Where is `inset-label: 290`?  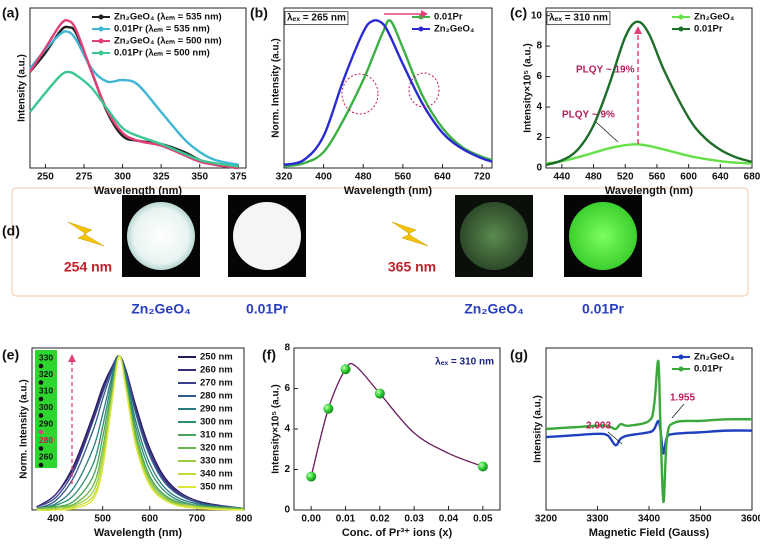 inset-label: 290 is located at coordinates (46, 423).